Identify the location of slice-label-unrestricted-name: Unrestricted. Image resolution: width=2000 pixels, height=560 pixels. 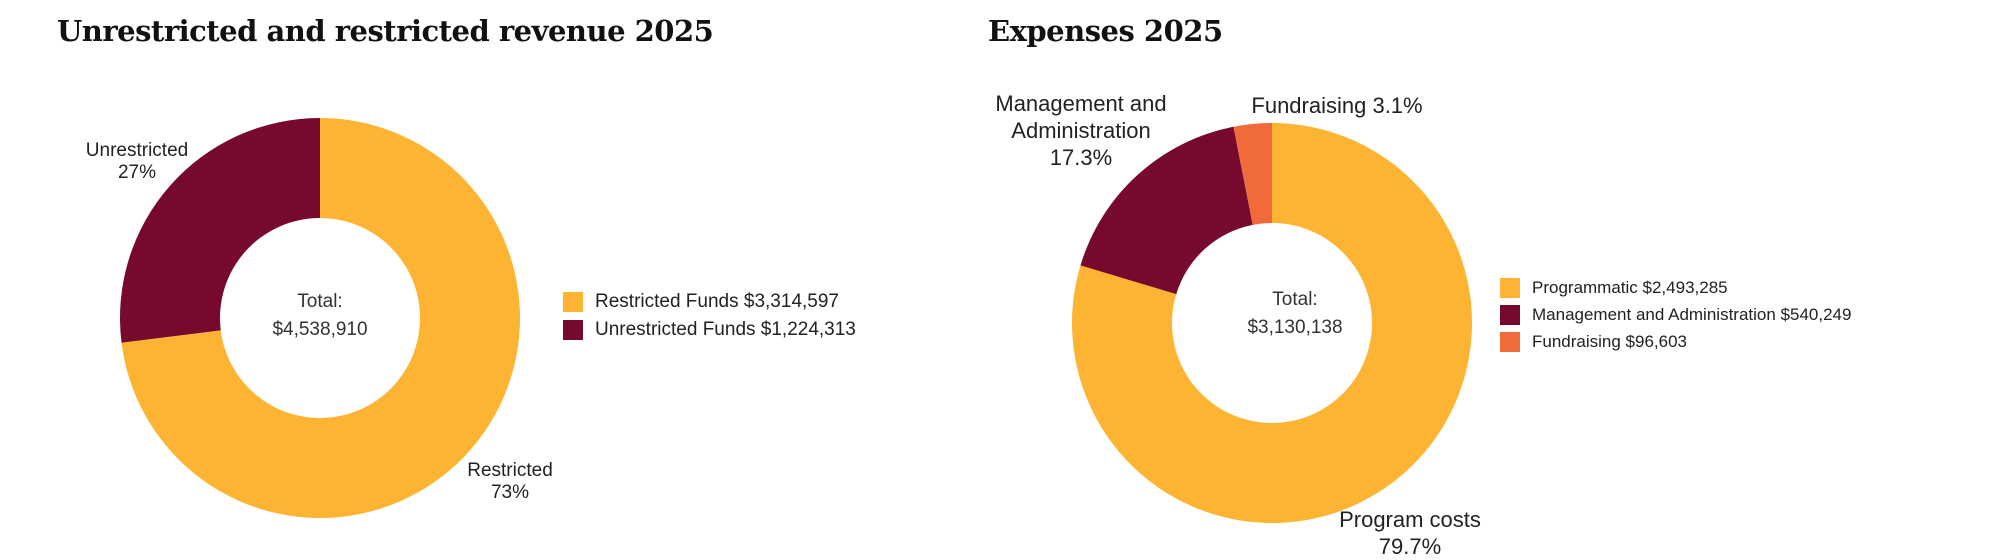
(137, 150).